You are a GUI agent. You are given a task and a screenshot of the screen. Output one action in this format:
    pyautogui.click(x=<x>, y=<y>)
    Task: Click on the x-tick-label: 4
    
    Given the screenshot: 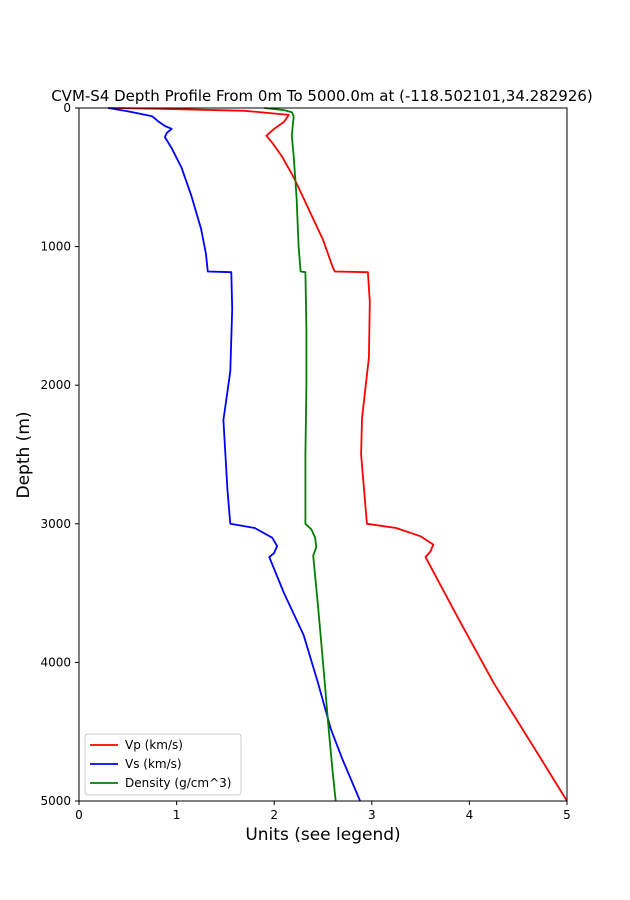 What is the action you would take?
    pyautogui.click(x=470, y=815)
    